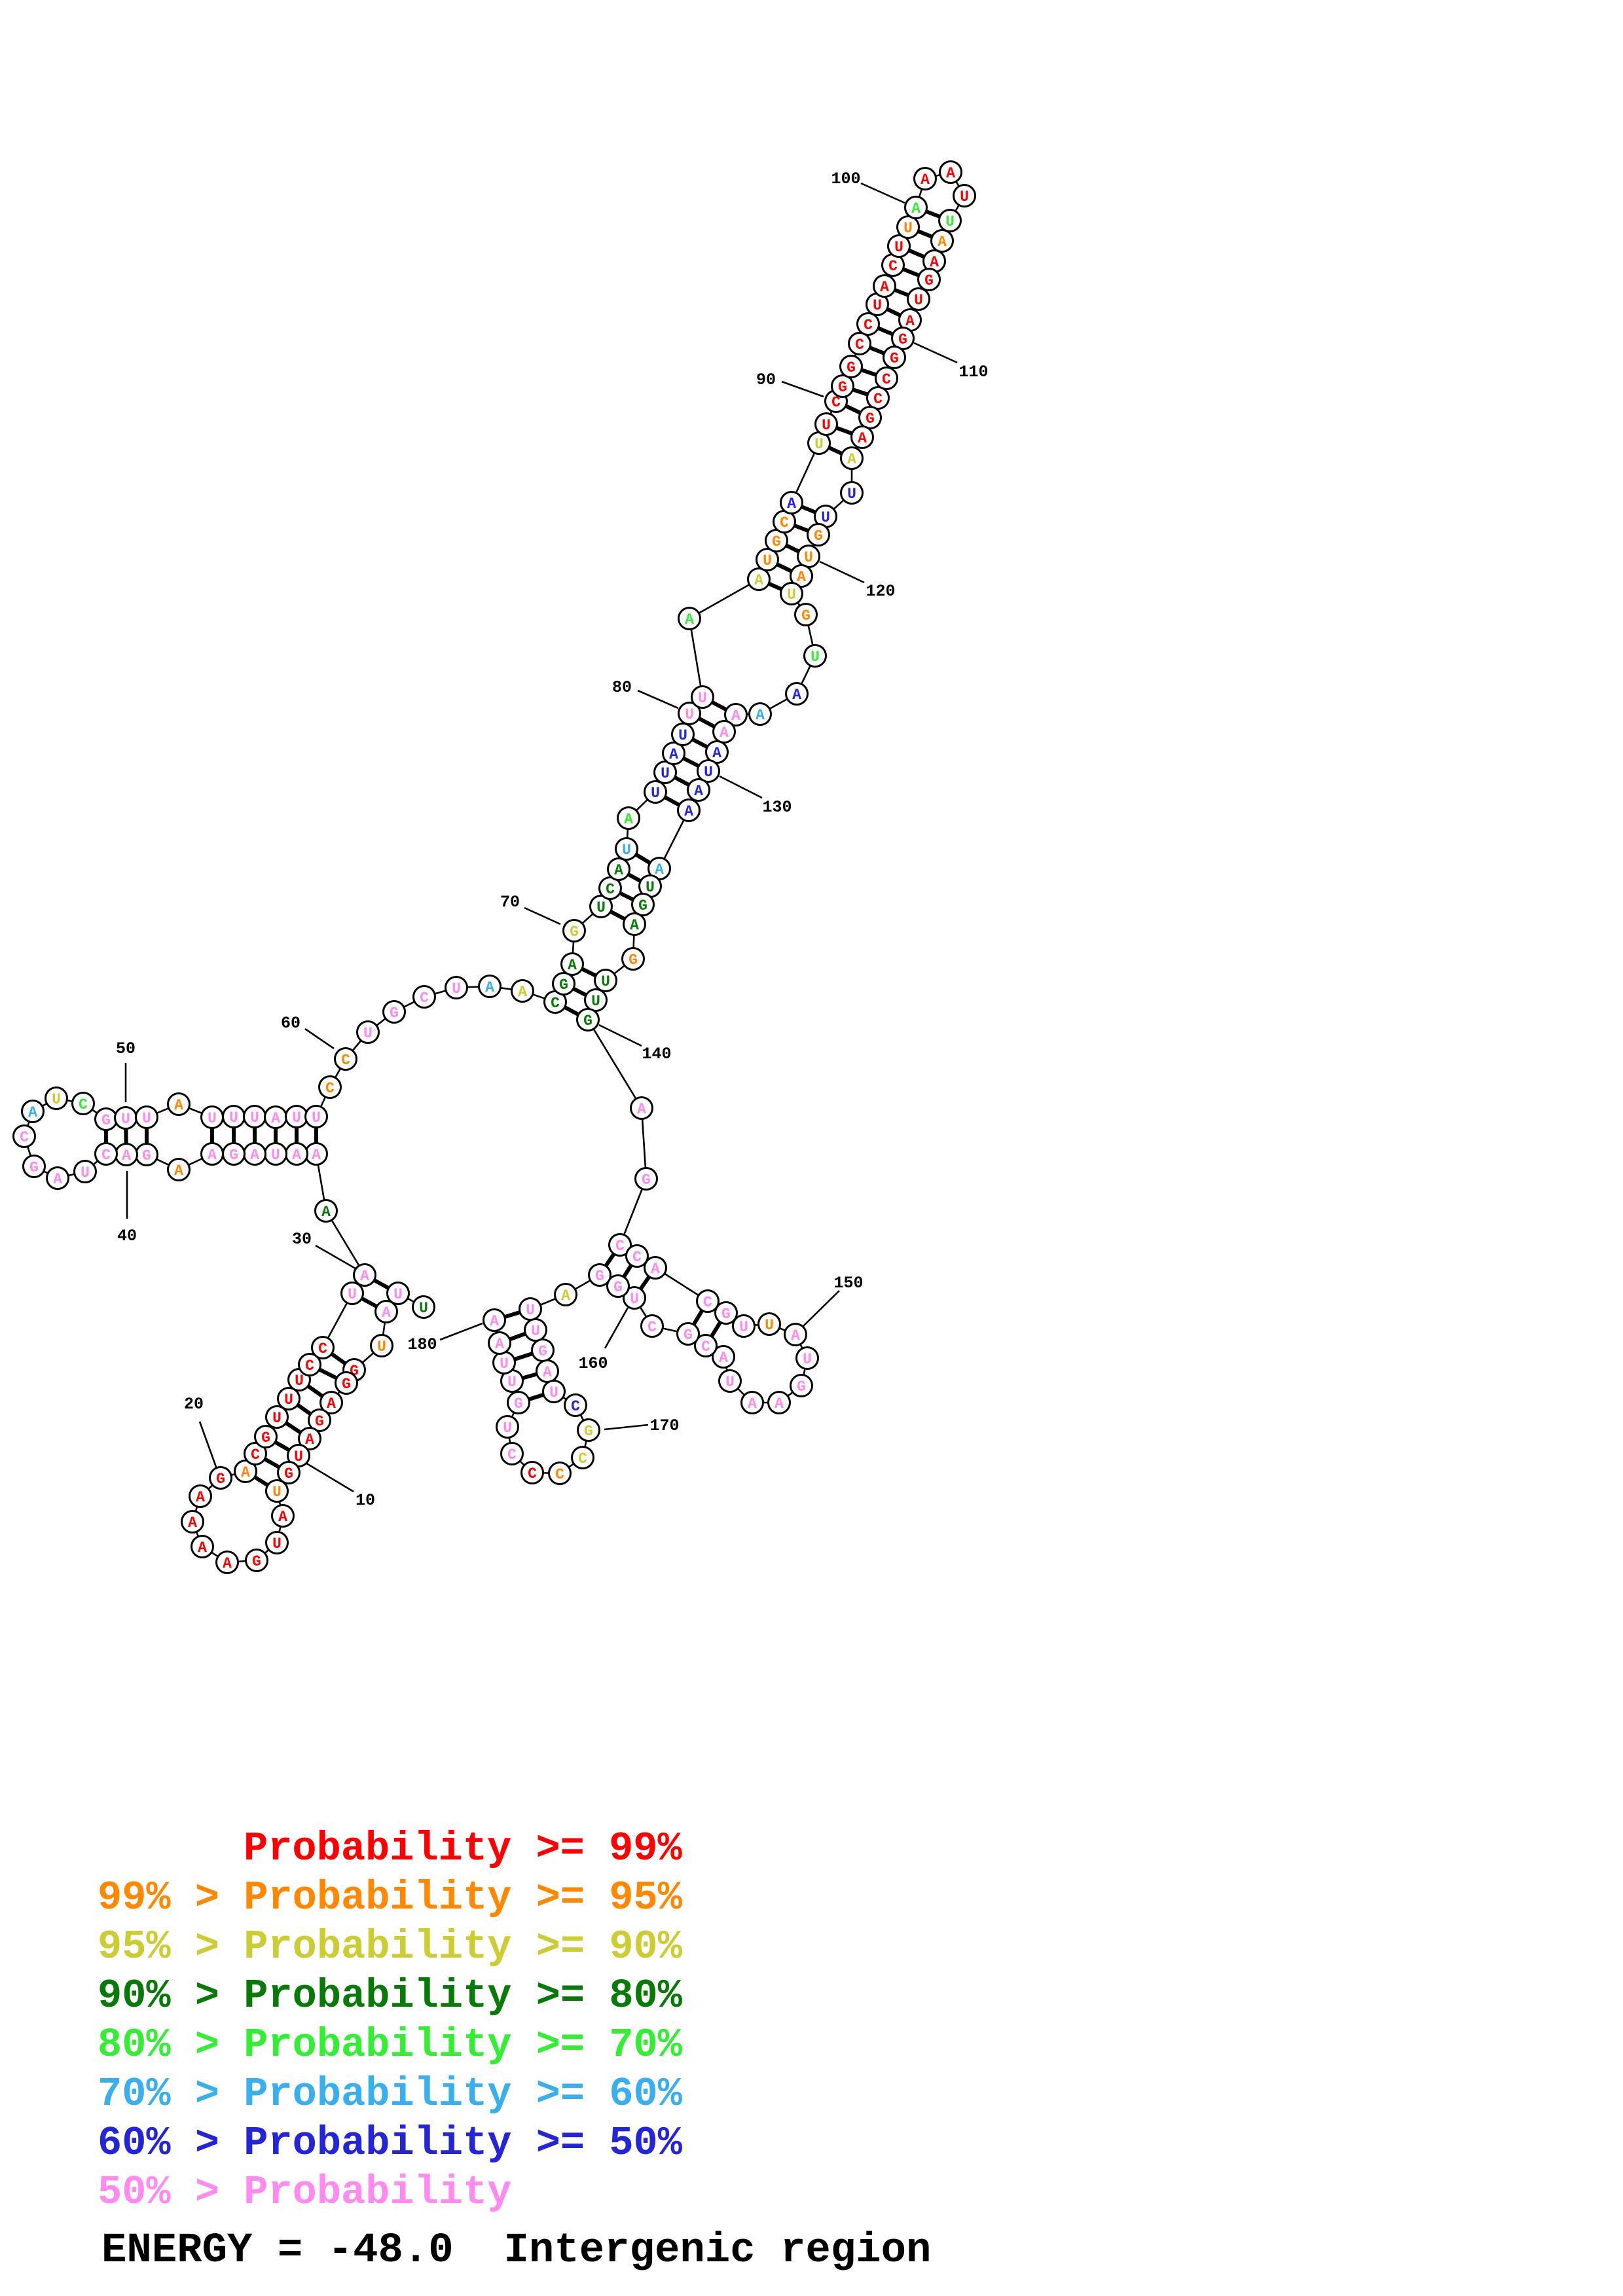 The height and width of the screenshot is (2296, 1623). I want to click on nucleotide-letter-115: A, so click(862, 438).